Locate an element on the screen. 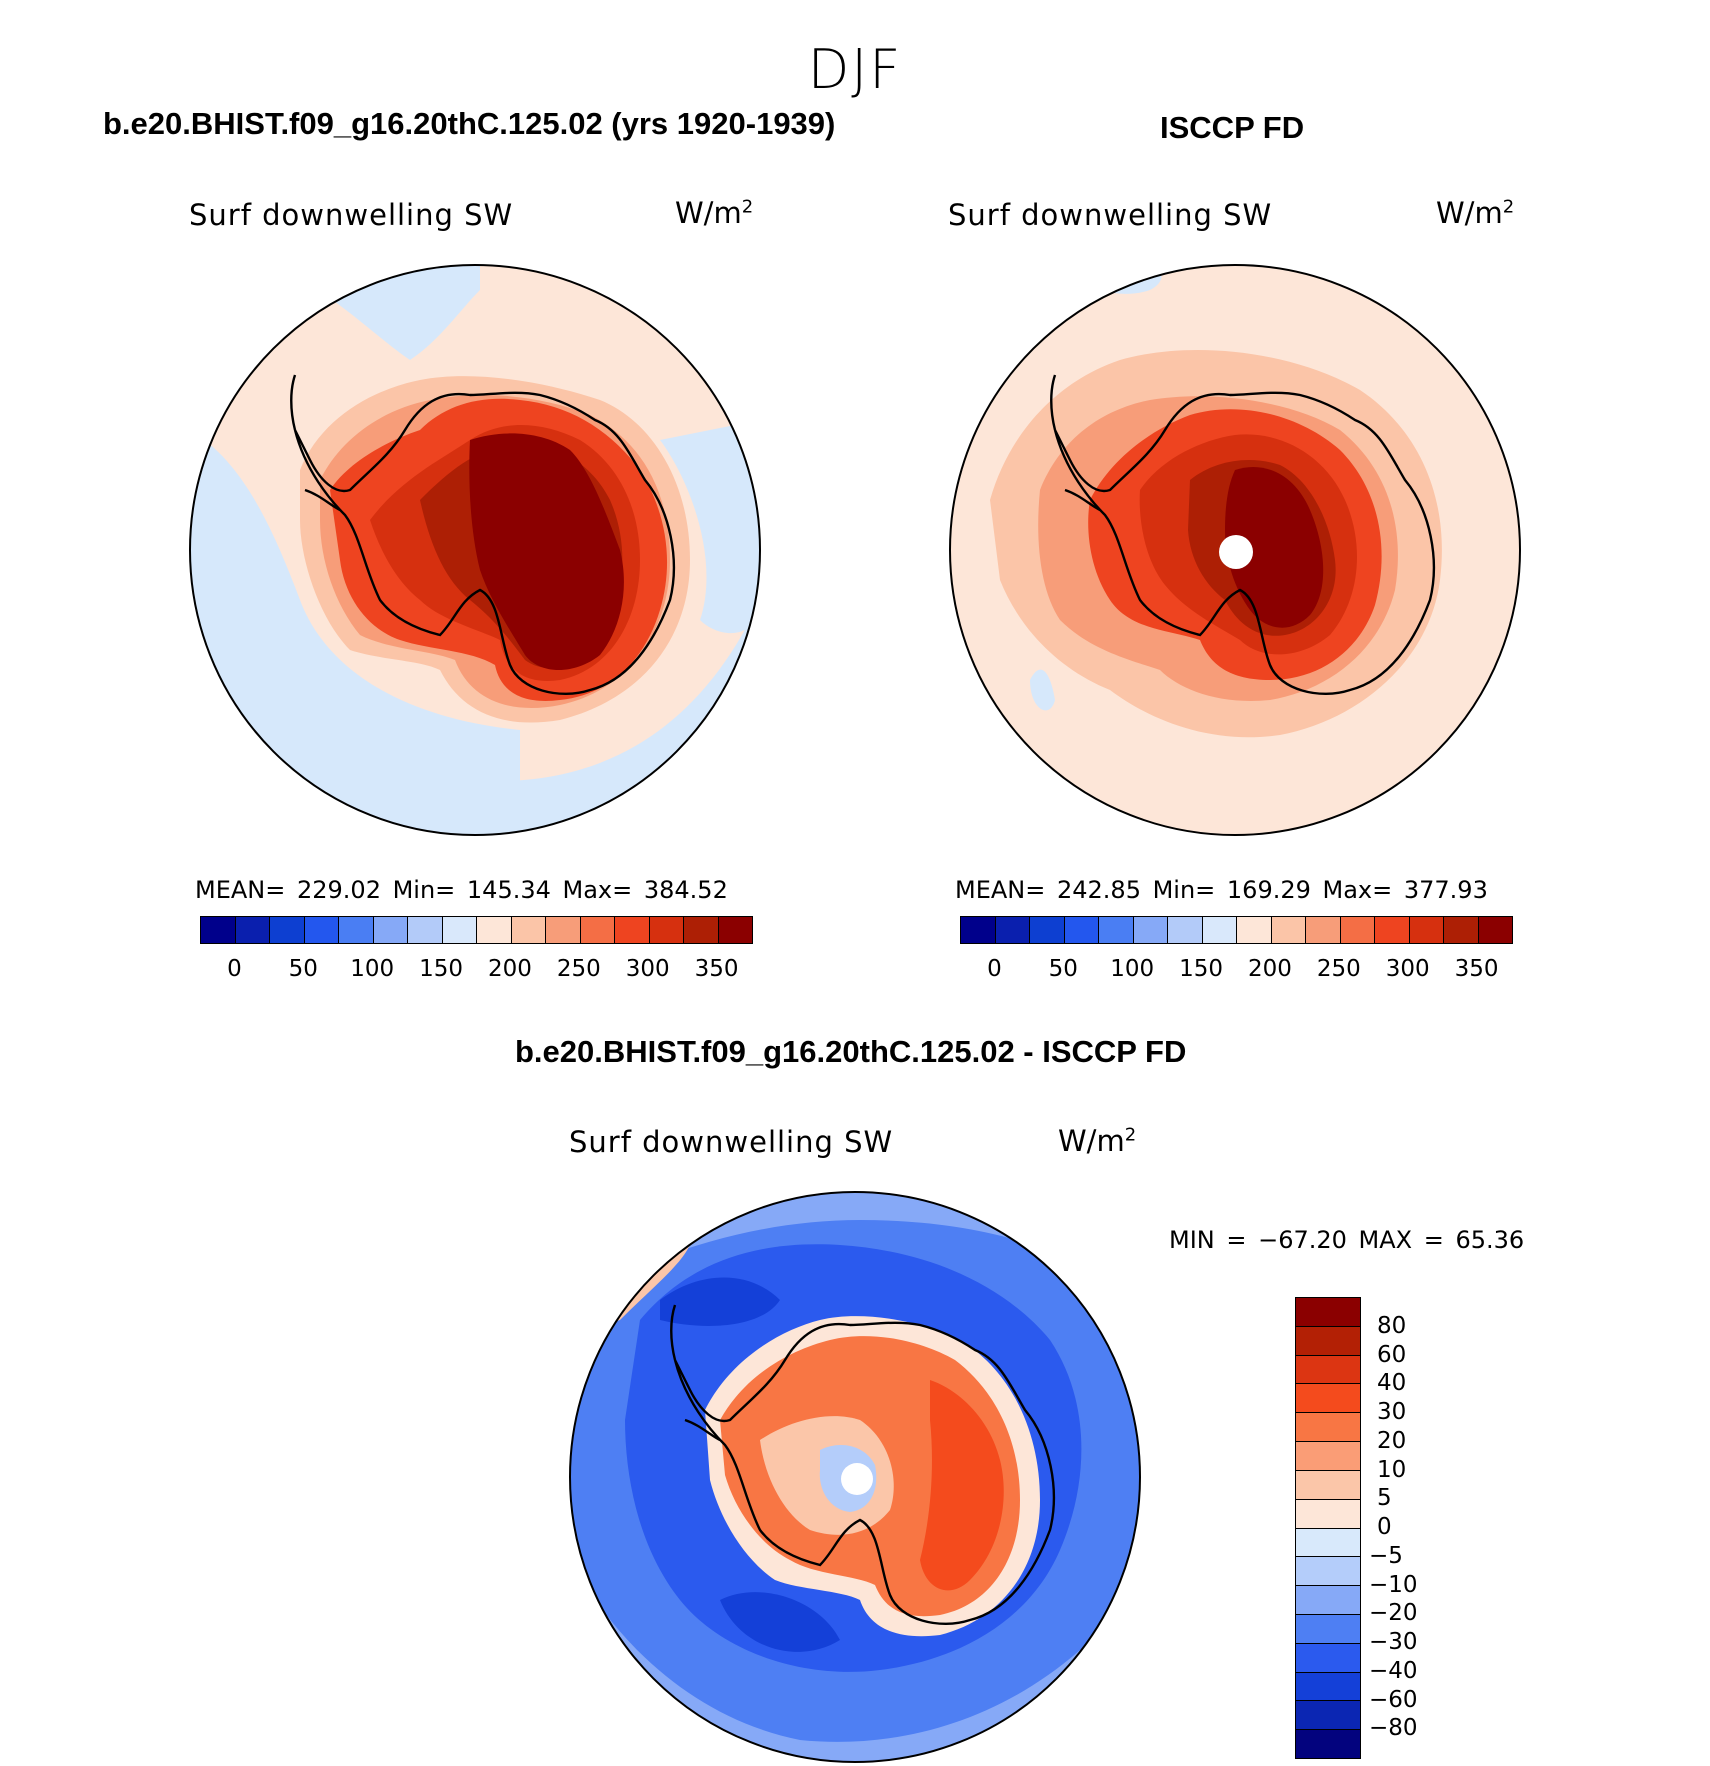 The width and height of the screenshot is (1710, 1766). panel-3-coastline is located at coordinates (864, 1473).